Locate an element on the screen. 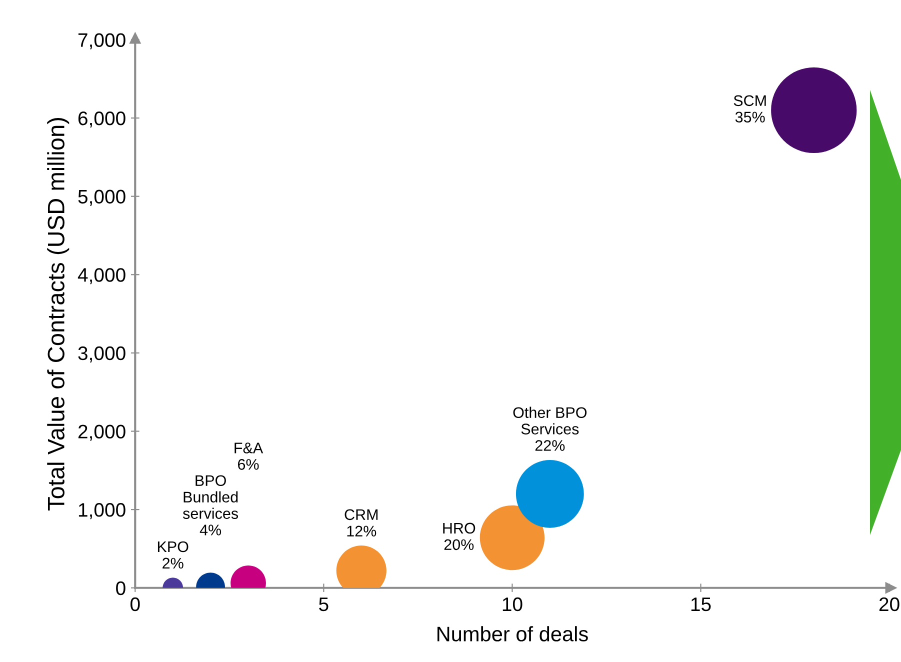 The image size is (901, 662). x-tick-label: 0 is located at coordinates (135, 604).